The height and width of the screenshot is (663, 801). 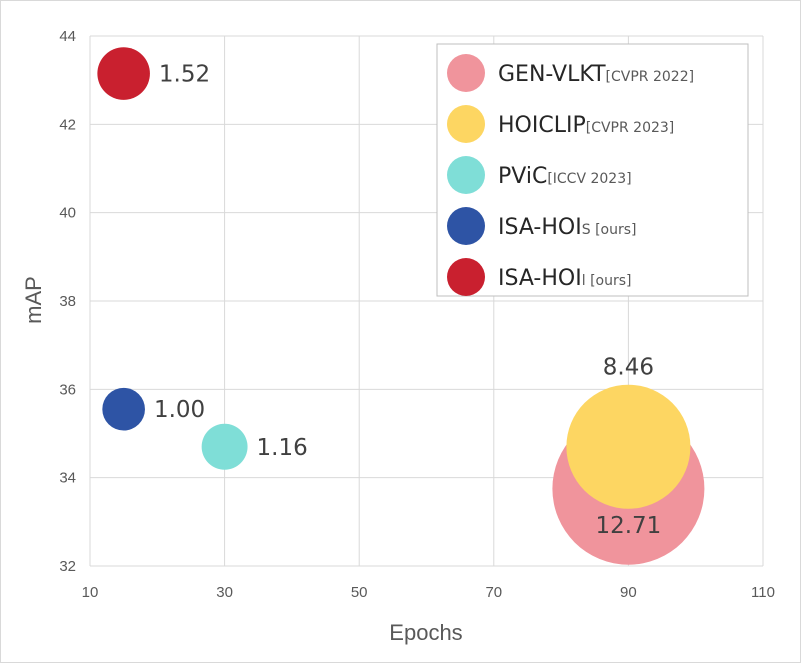 I want to click on legend-box, so click(x=592, y=170).